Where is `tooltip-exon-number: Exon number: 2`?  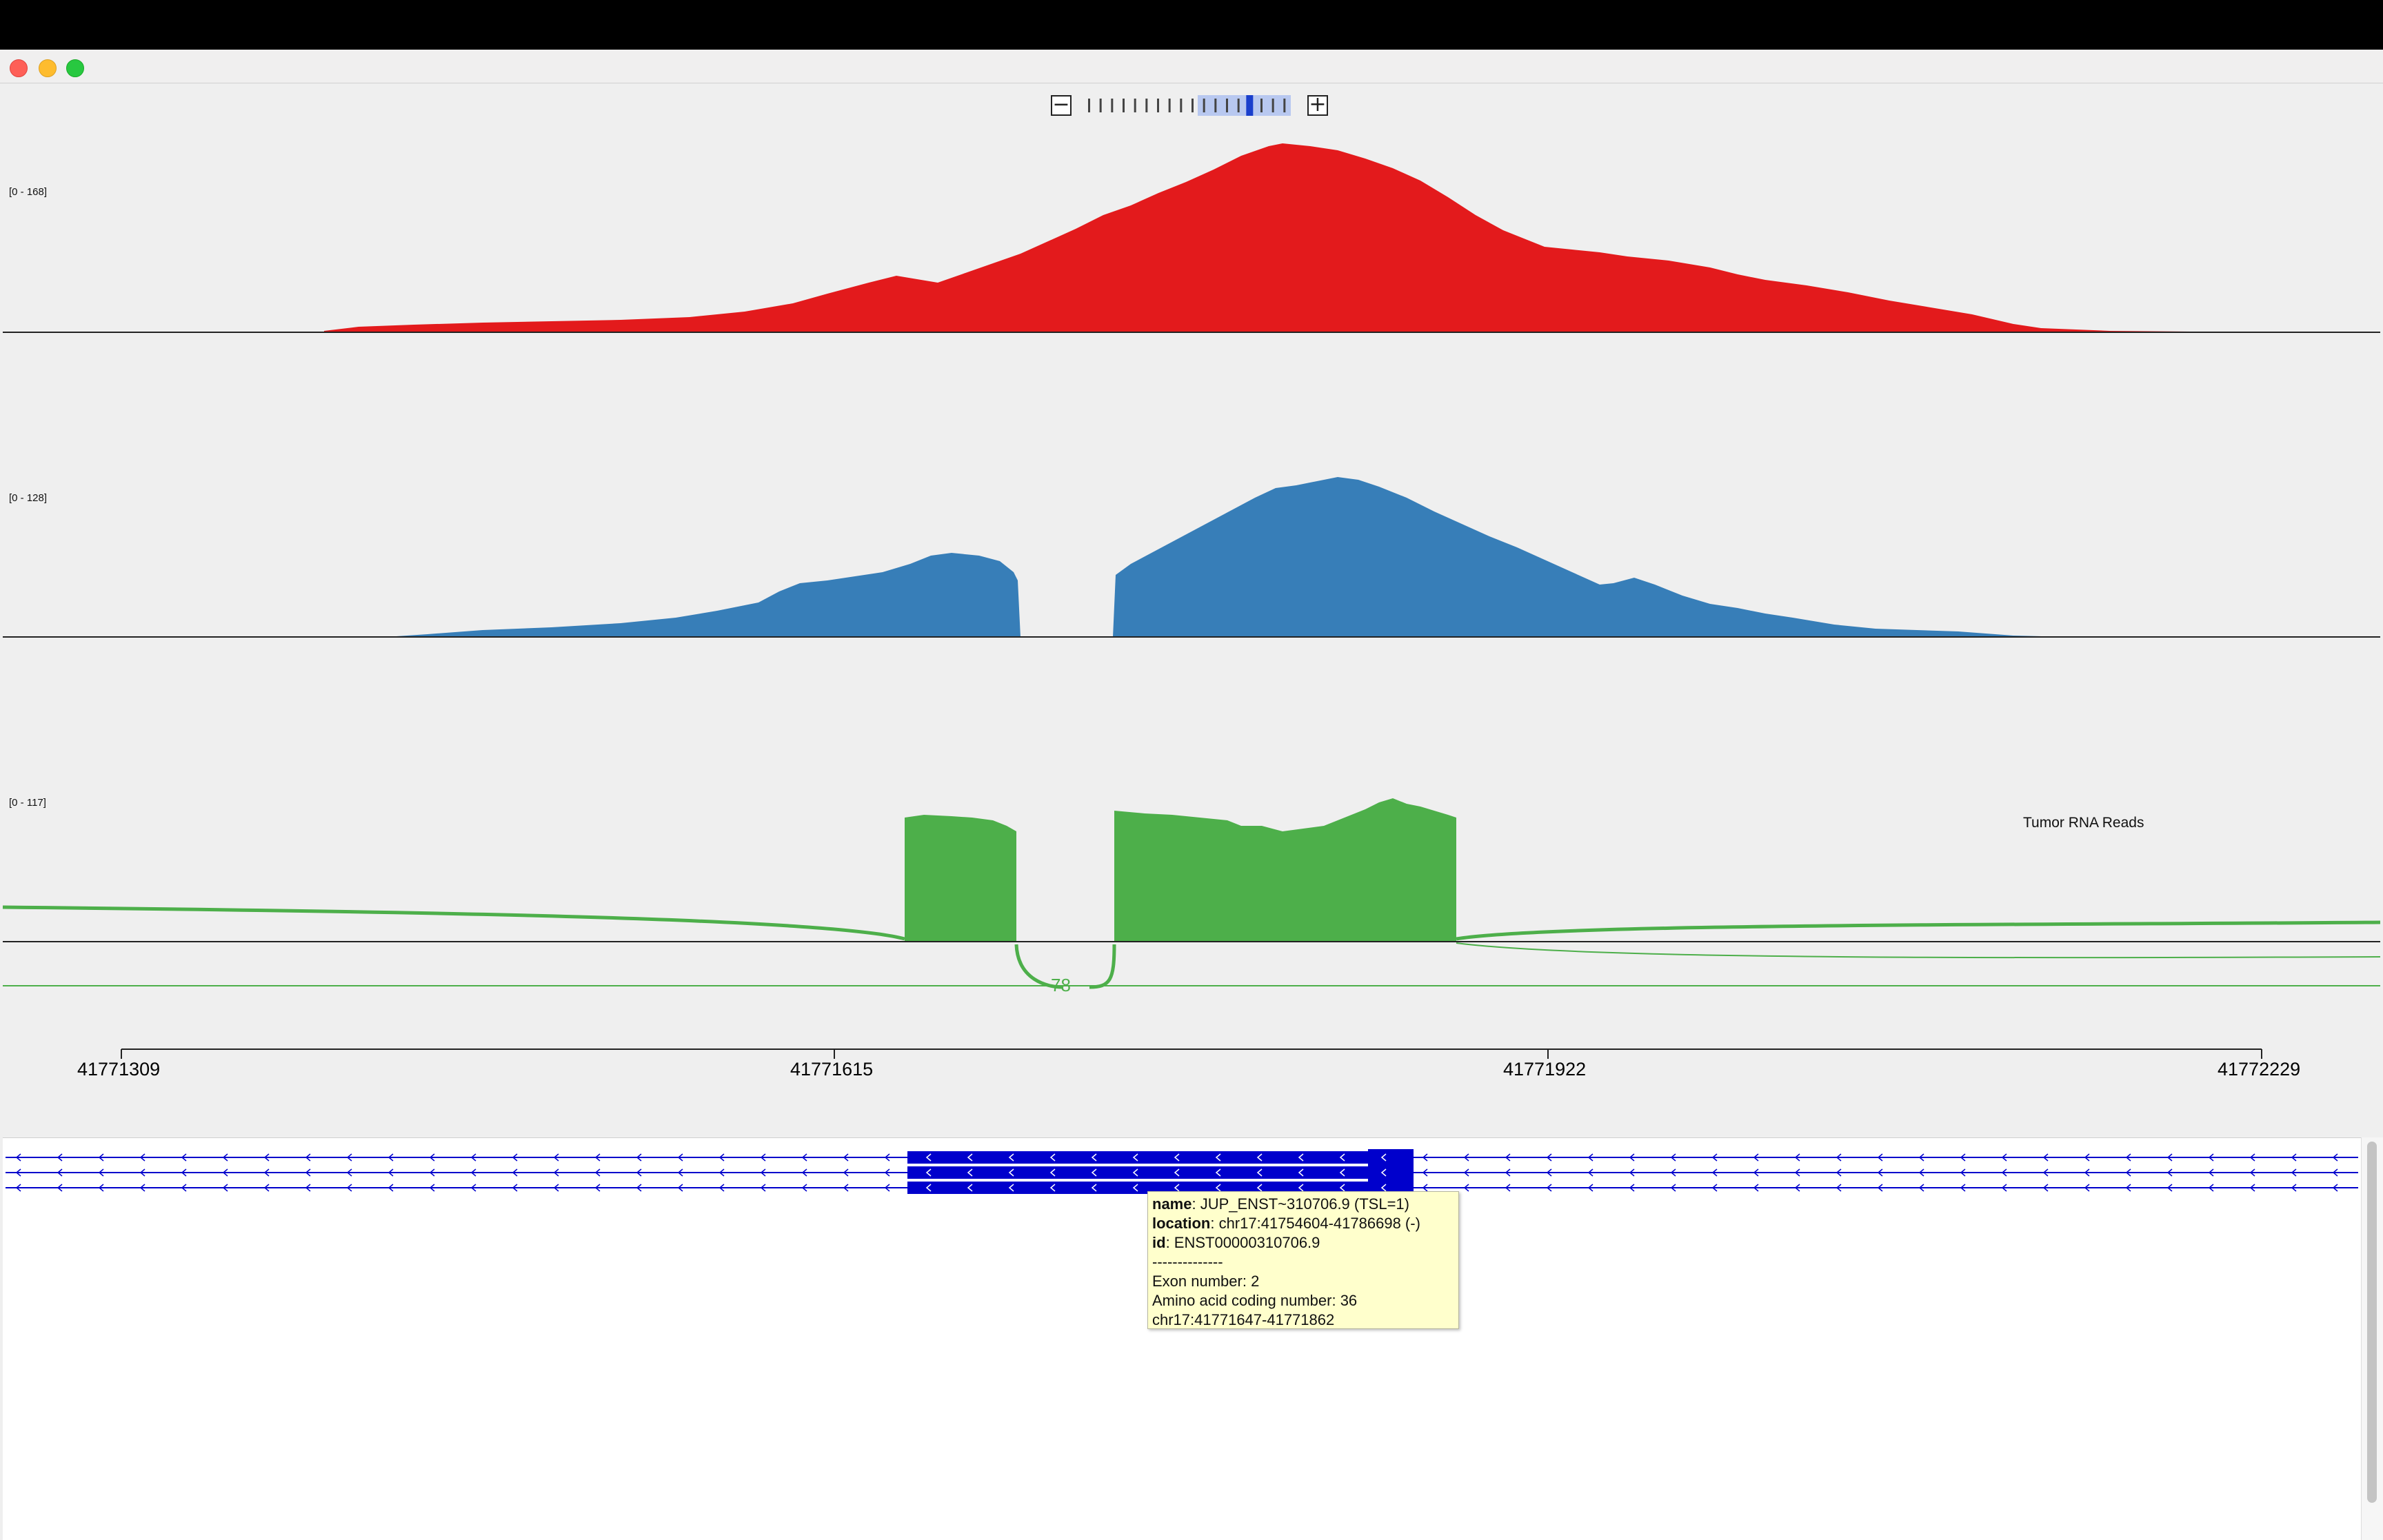
tooltip-exon-number: Exon number: 2 is located at coordinates (1206, 1282).